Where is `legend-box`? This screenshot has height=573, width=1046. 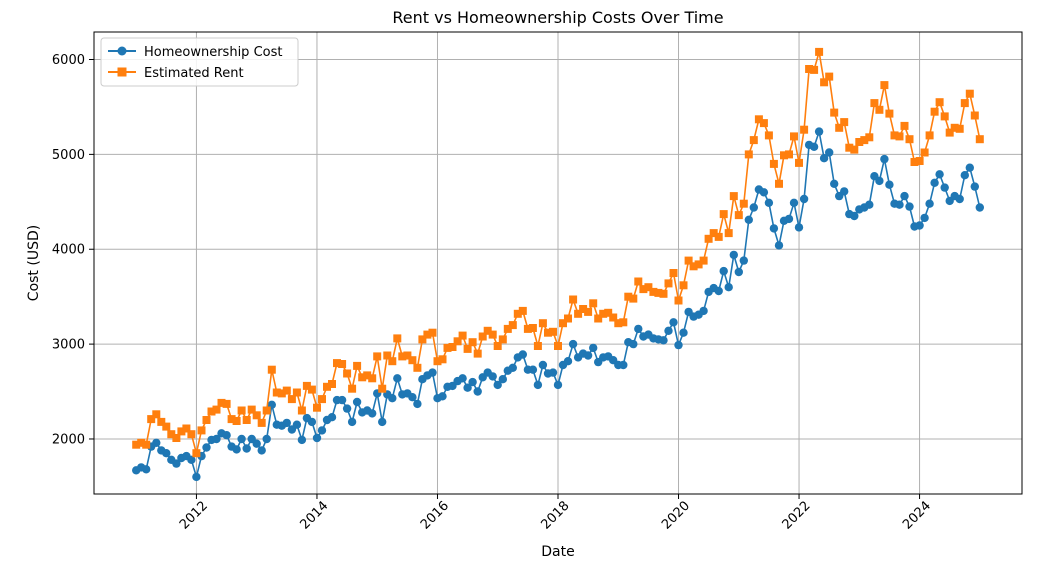
legend-box is located at coordinates (199, 62).